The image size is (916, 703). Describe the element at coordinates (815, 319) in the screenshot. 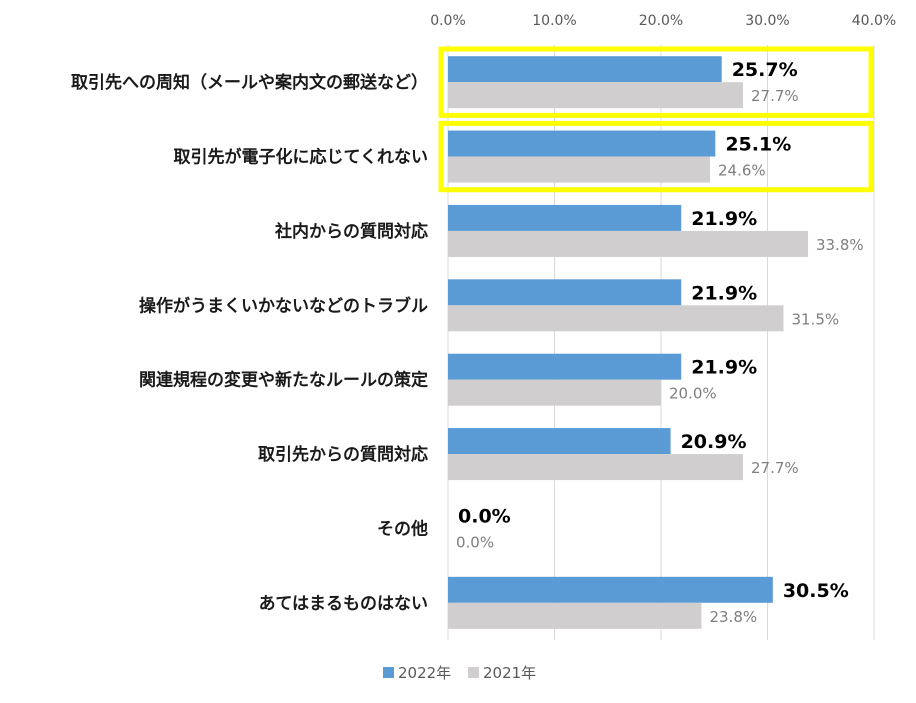

I see `data-label-2021: 31.5%` at that location.